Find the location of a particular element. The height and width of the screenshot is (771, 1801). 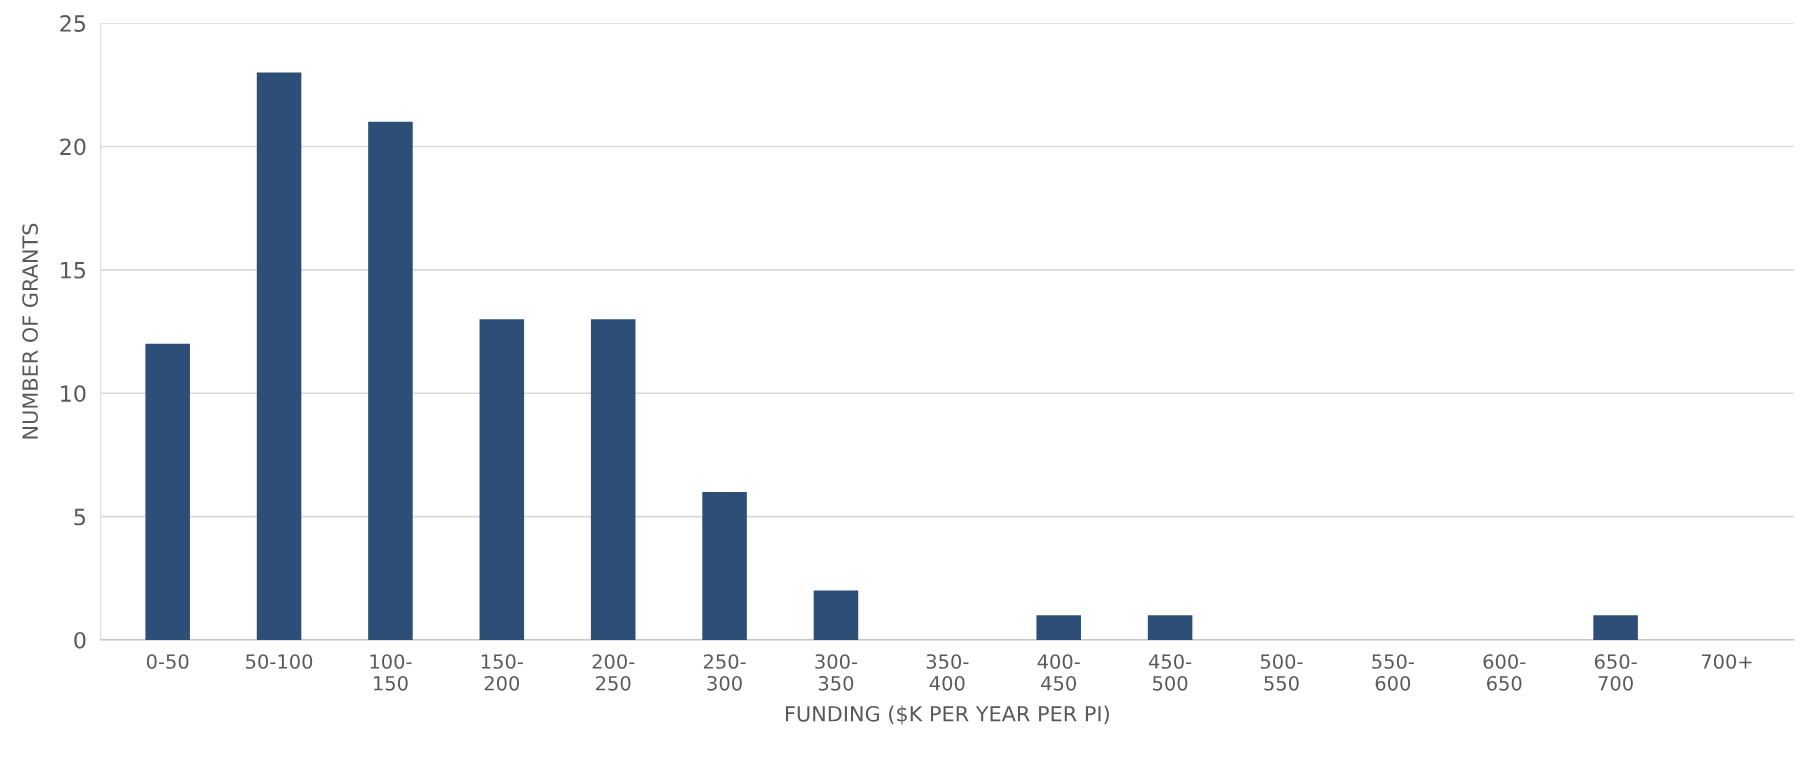

x-tick-label: 550- 600 is located at coordinates (1393, 672).